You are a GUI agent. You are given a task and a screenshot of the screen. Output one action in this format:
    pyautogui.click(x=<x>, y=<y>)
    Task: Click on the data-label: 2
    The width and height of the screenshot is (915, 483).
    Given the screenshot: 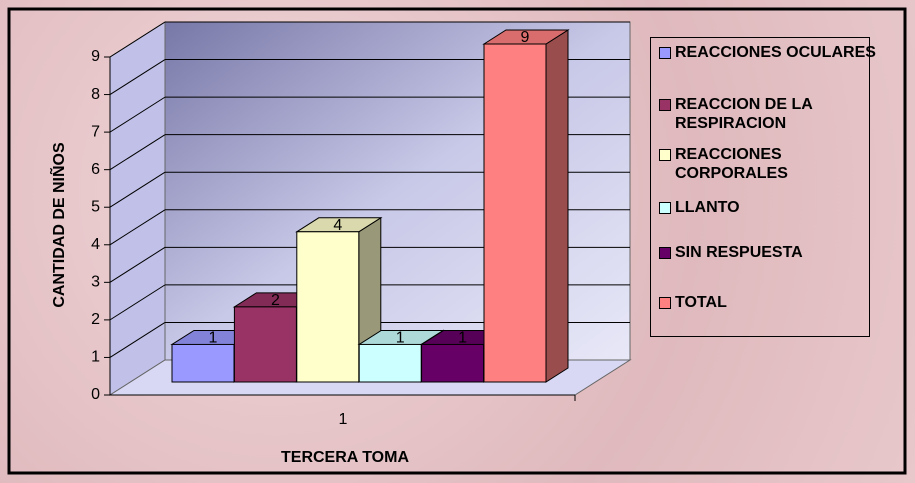 What is the action you would take?
    pyautogui.click(x=275, y=300)
    